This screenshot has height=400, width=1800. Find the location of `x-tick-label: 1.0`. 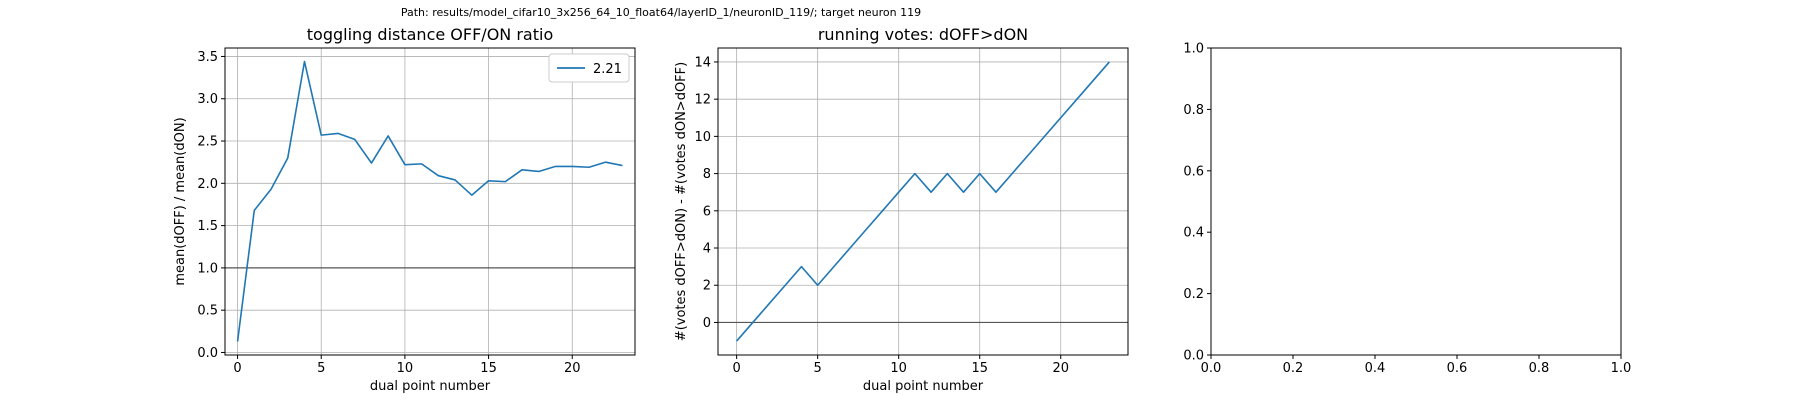

x-tick-label: 1.0 is located at coordinates (1621, 368).